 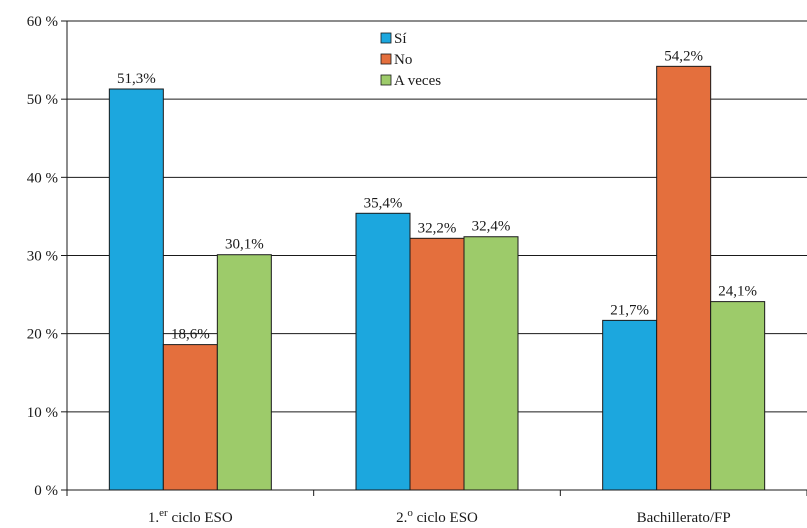 What do you see at coordinates (437, 228) in the screenshot?
I see `data-label: 32,2%` at bounding box center [437, 228].